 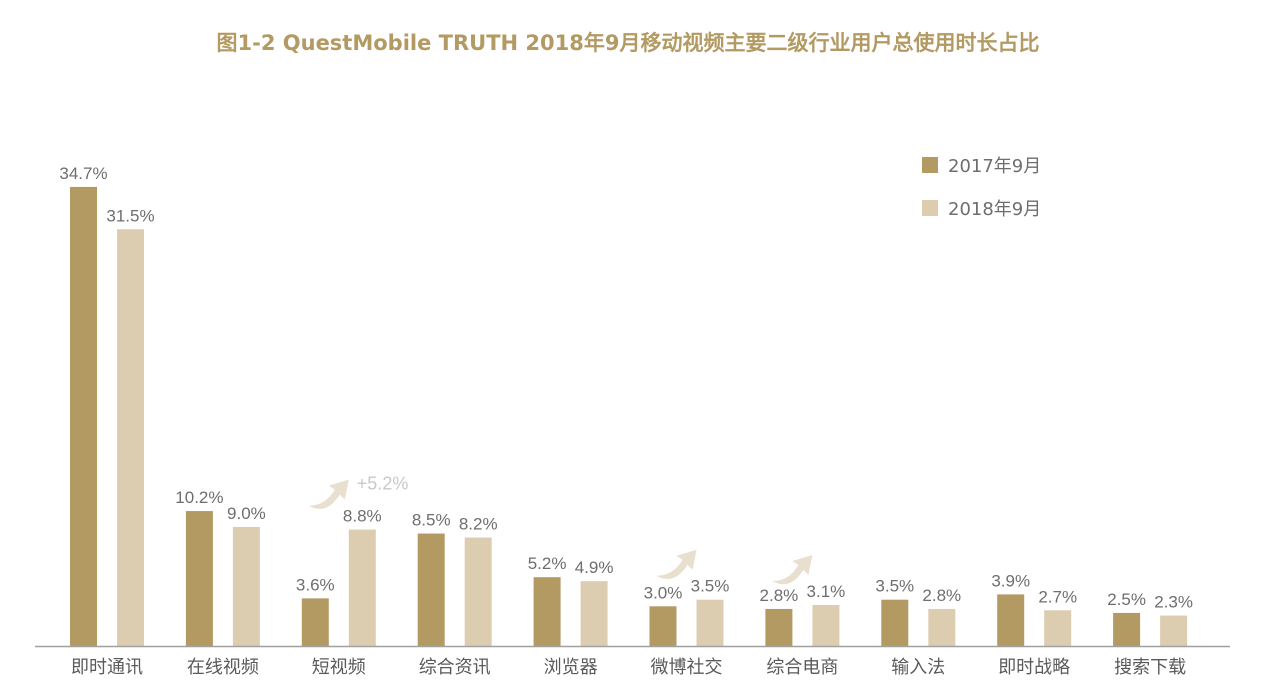 I want to click on value-label: 5.2%, so click(x=547, y=563).